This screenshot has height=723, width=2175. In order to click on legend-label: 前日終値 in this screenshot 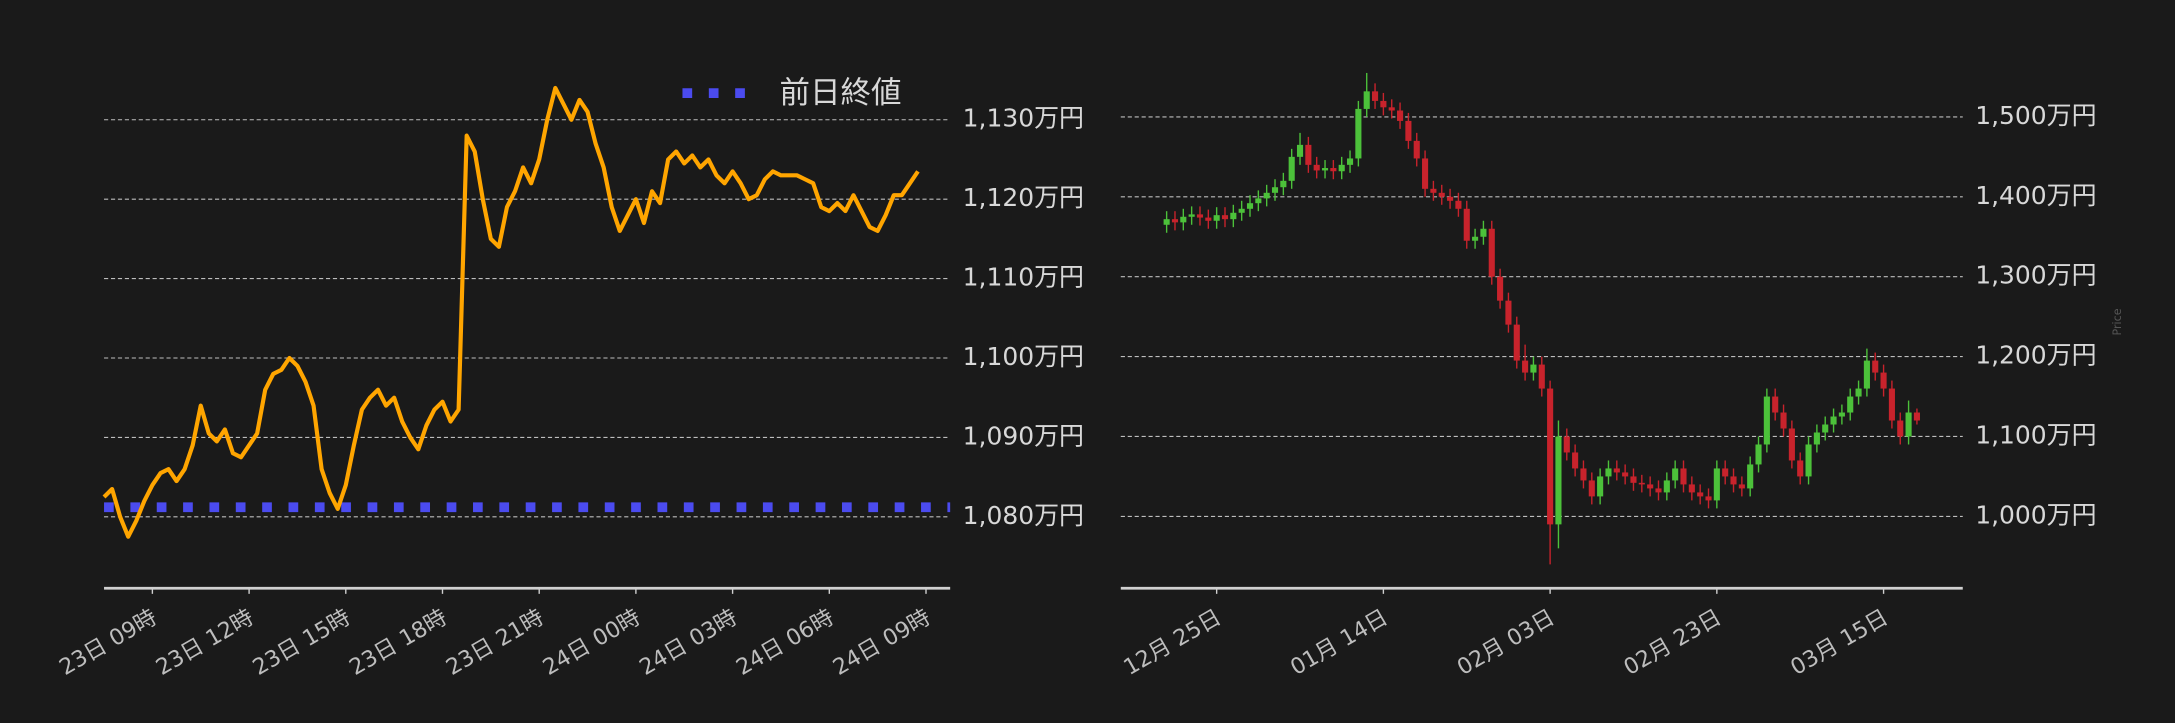, I will do `click(841, 93)`.